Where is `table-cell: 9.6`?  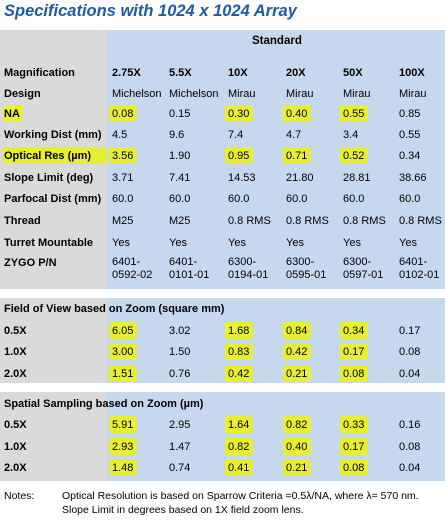 table-cell: 9.6 is located at coordinates (177, 135).